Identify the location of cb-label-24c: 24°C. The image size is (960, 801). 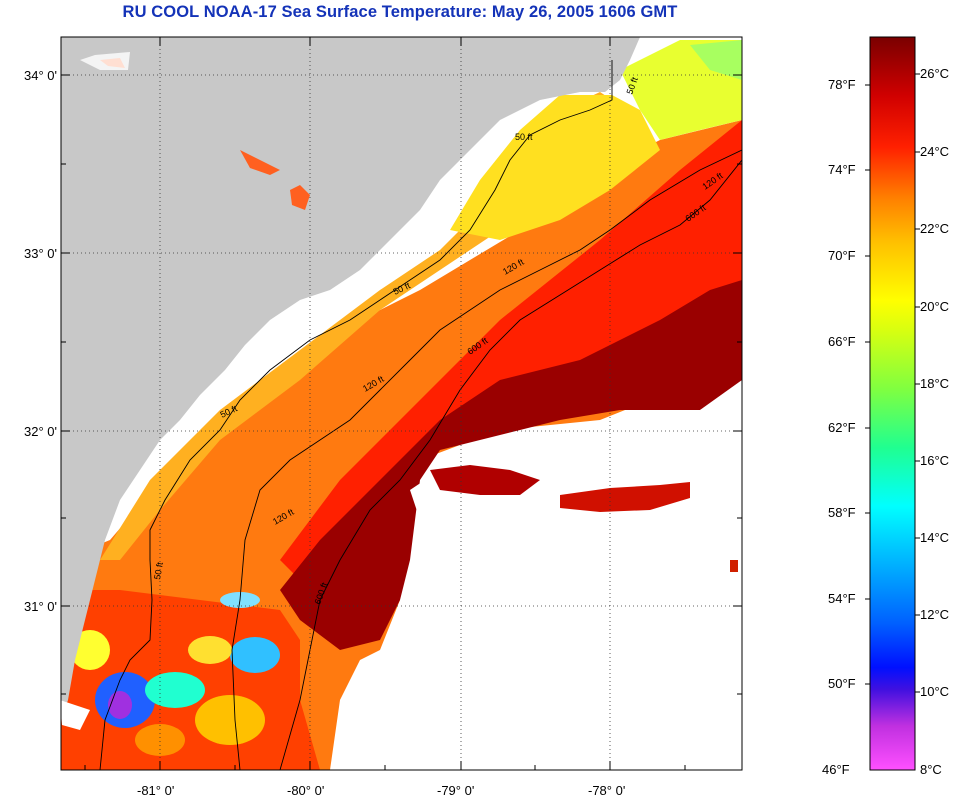
(935, 151).